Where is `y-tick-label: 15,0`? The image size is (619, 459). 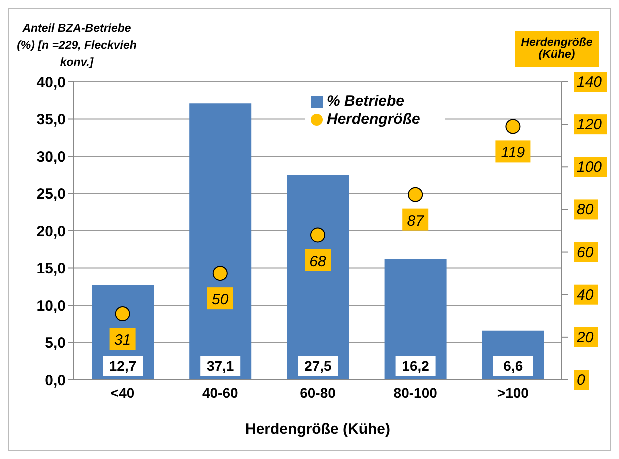 y-tick-label: 15,0 is located at coordinates (51, 269).